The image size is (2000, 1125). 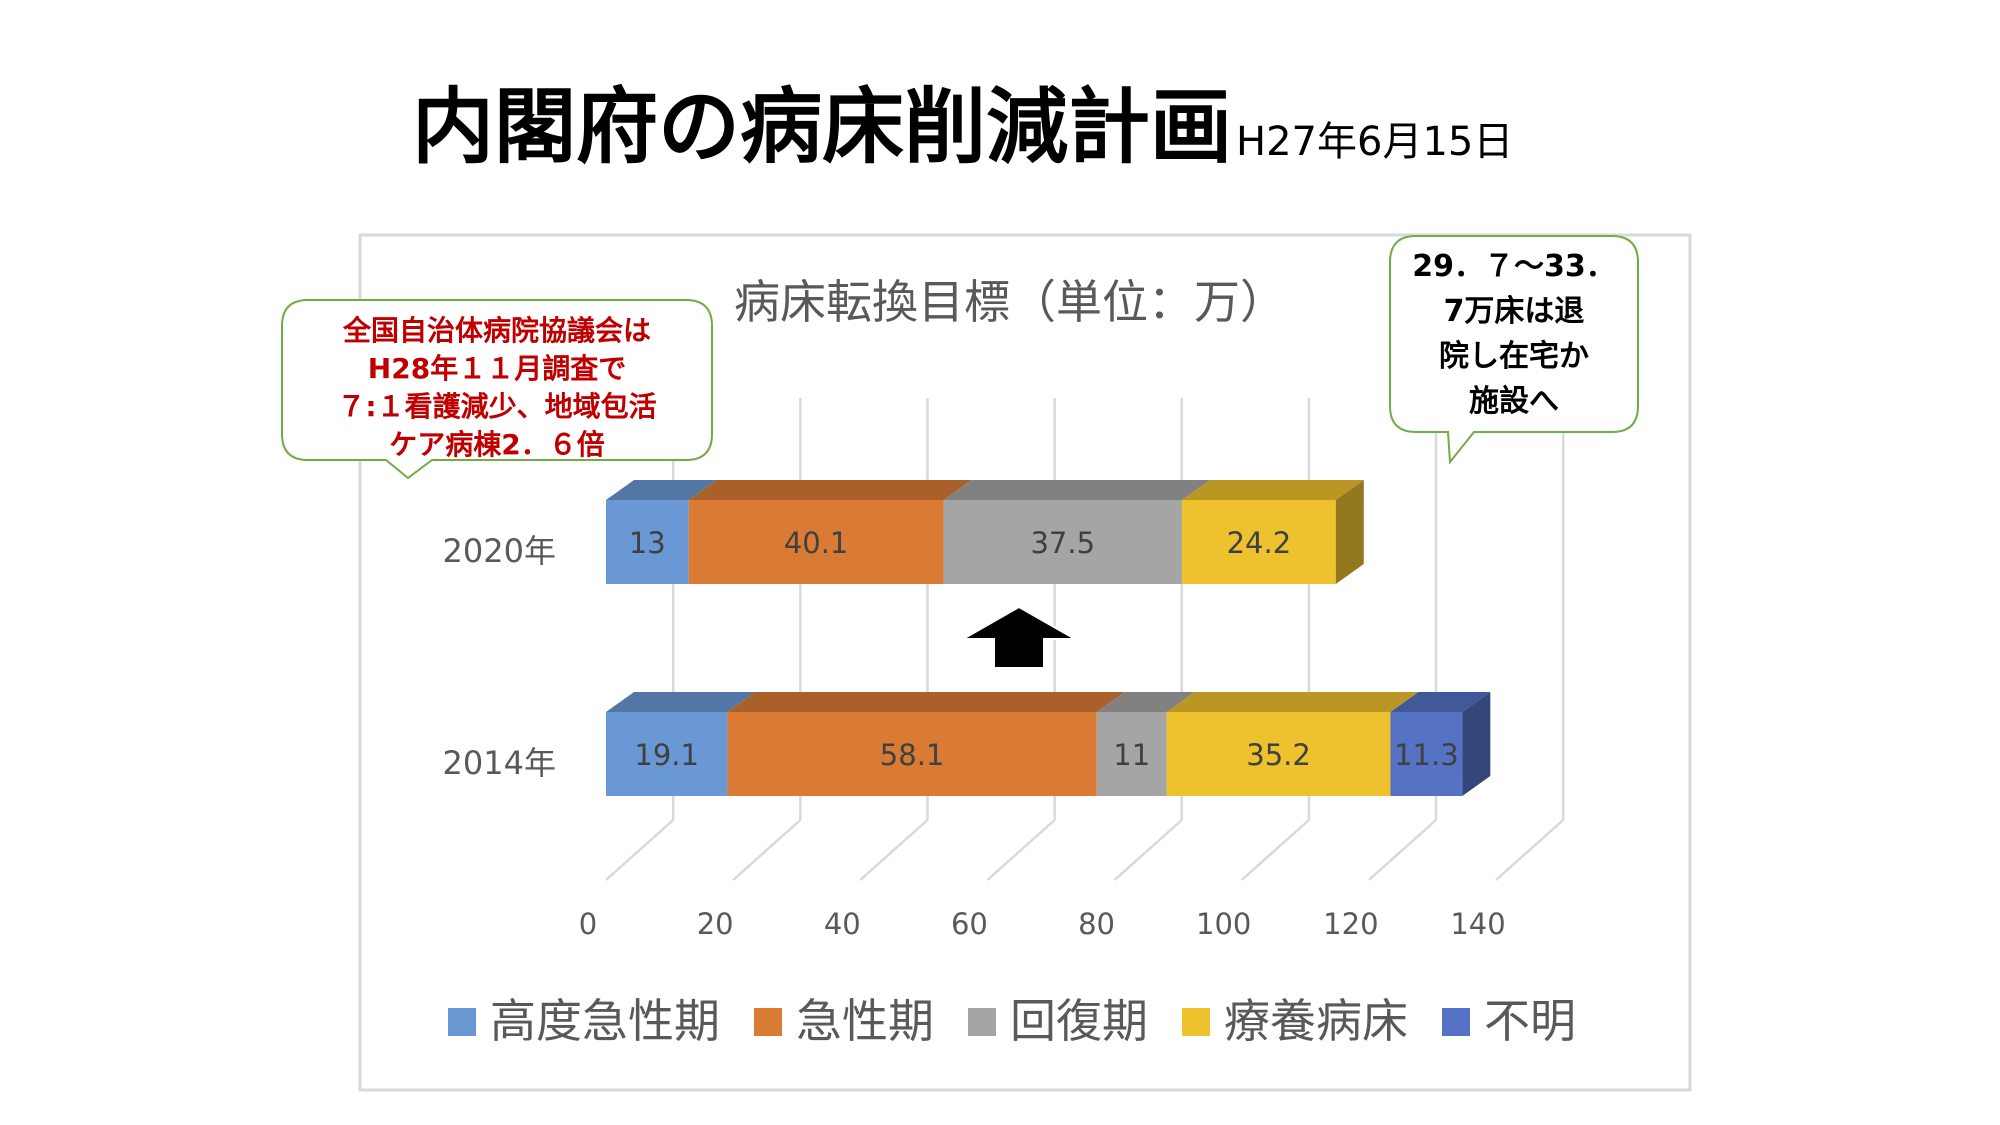 I want to click on callout-line: 7万床は退, so click(x=1514, y=311).